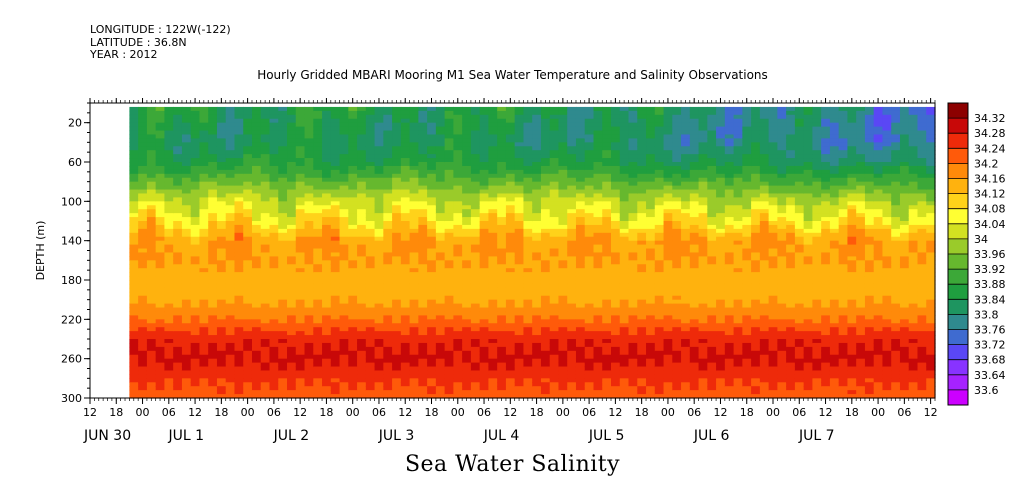 The image size is (1009, 504). I want to click on latitude-label: LATITUDE : 36.8N, so click(138, 42).